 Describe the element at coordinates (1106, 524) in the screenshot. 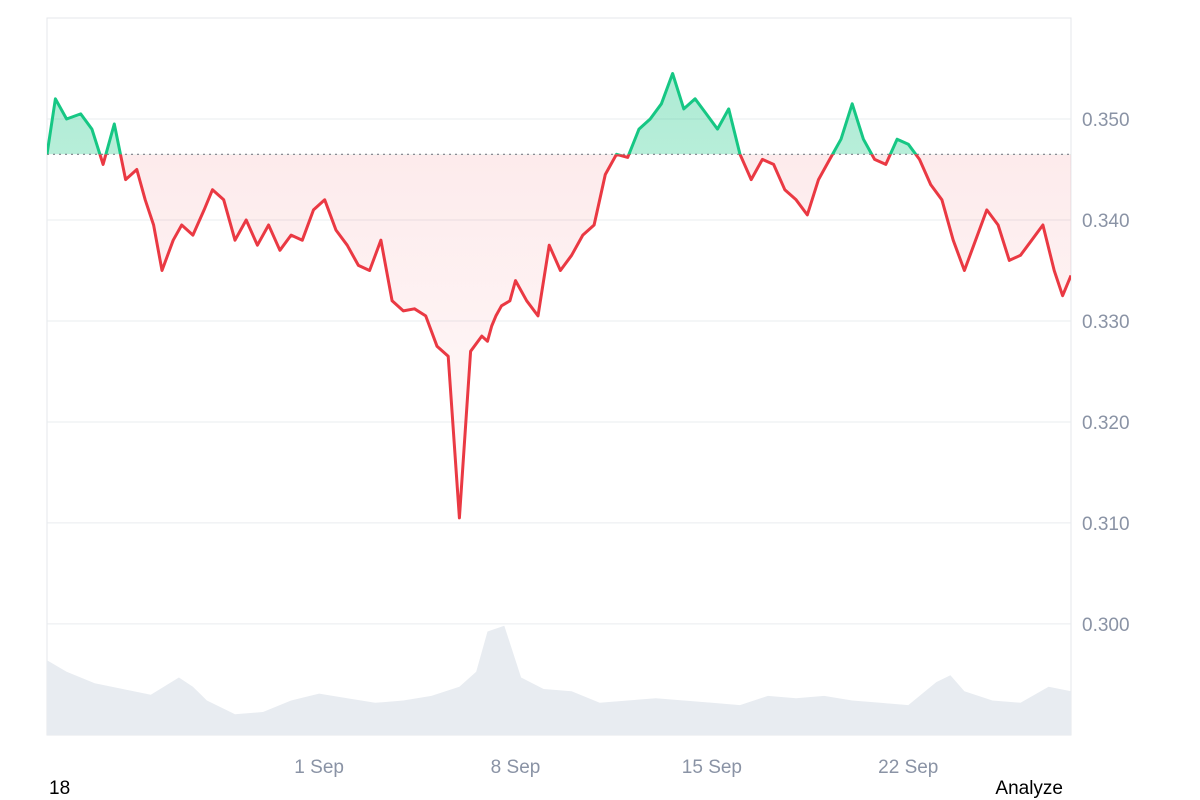

I see `y-tick-label: 0.310` at that location.